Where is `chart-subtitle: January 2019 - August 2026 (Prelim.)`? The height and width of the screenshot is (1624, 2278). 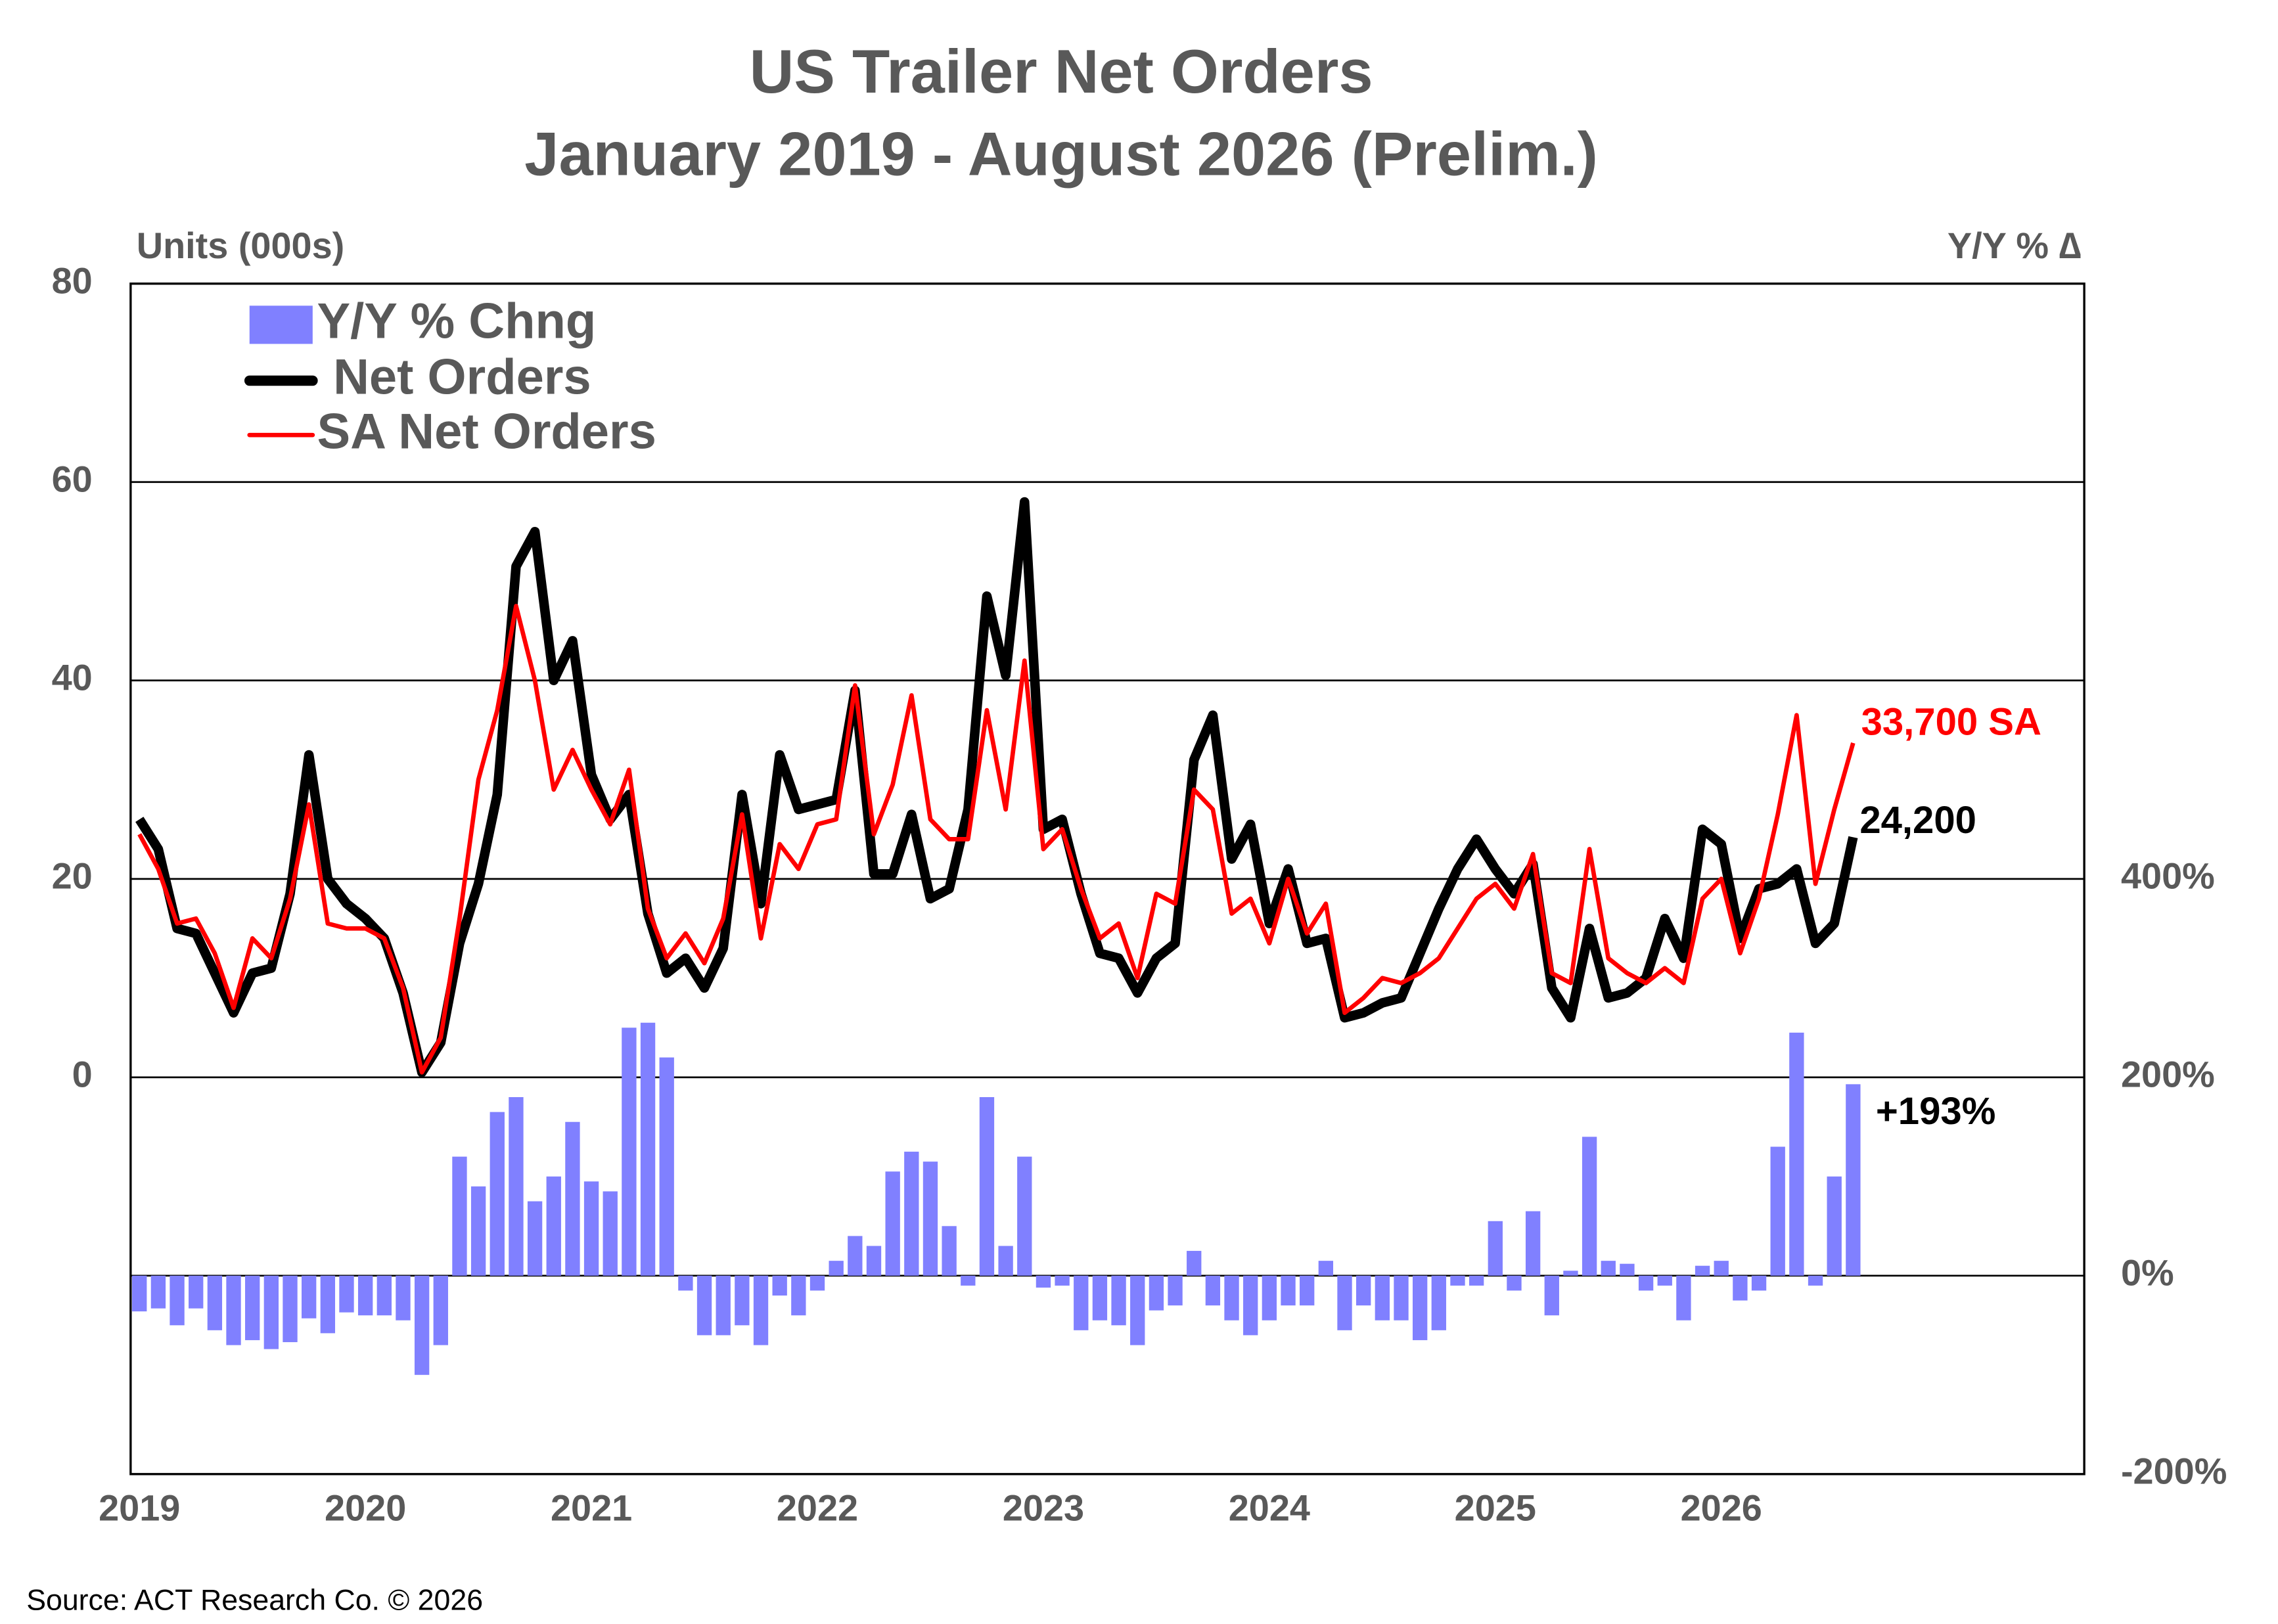
chart-subtitle: January 2019 - August 2026 (Prelim.) is located at coordinates (1061, 153).